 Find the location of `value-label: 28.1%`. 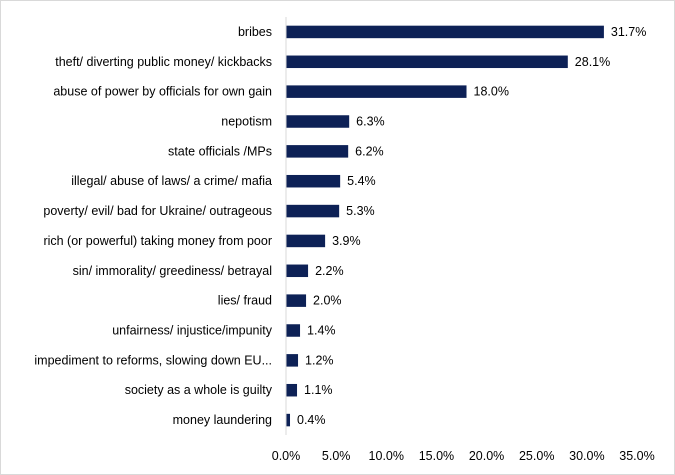

value-label: 28.1% is located at coordinates (592, 62).